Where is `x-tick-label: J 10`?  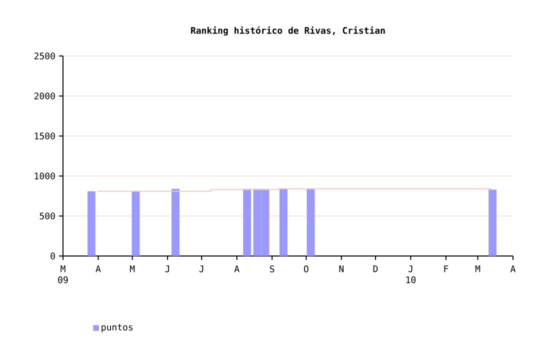
x-tick-label: J 10 is located at coordinates (411, 275).